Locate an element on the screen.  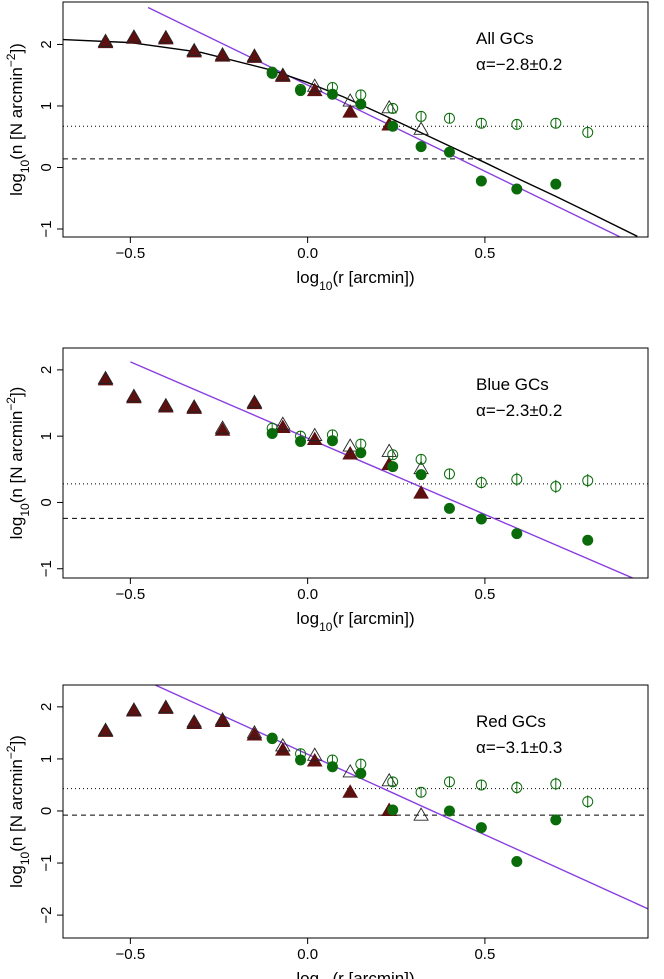
y-axis-label-part: (n [N arcmin is located at coordinates (16, 113).